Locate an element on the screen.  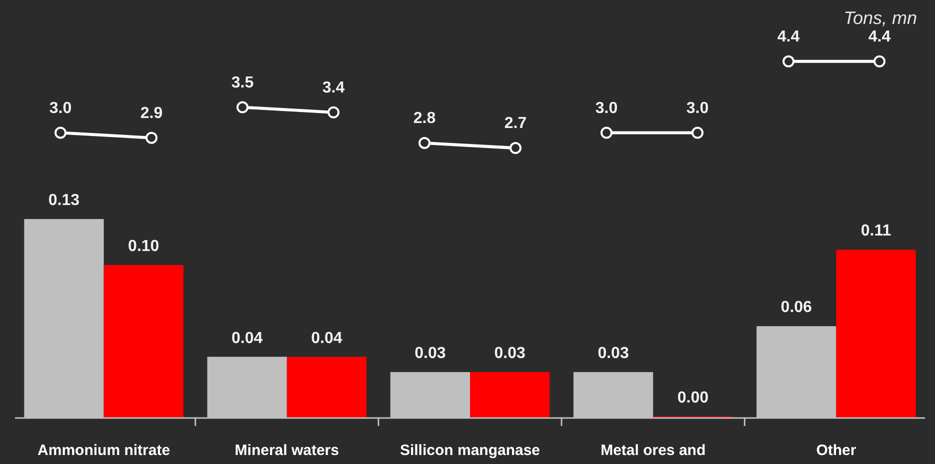
data-label: 0.13 is located at coordinates (64, 201).